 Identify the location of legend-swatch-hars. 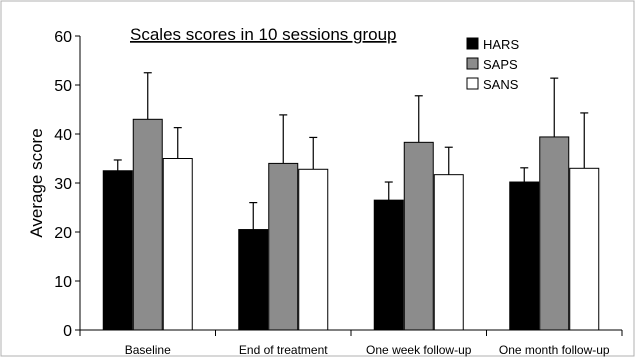
(472, 43).